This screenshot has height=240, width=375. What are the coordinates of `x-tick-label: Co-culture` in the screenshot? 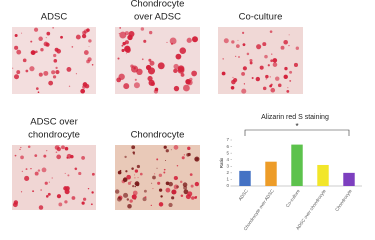 It's located at (293, 198).